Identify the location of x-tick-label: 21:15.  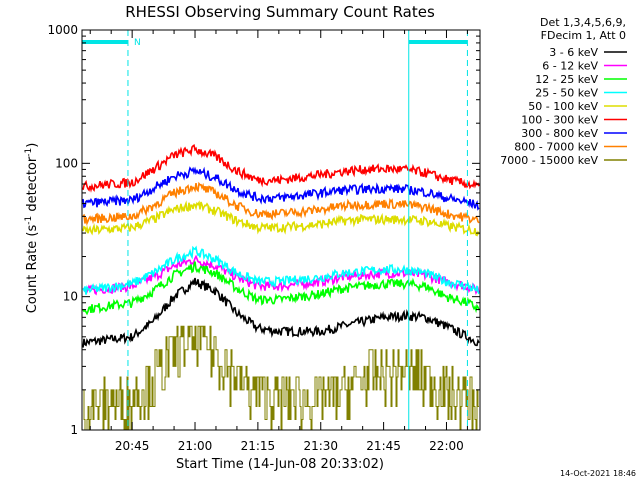
(258, 446).